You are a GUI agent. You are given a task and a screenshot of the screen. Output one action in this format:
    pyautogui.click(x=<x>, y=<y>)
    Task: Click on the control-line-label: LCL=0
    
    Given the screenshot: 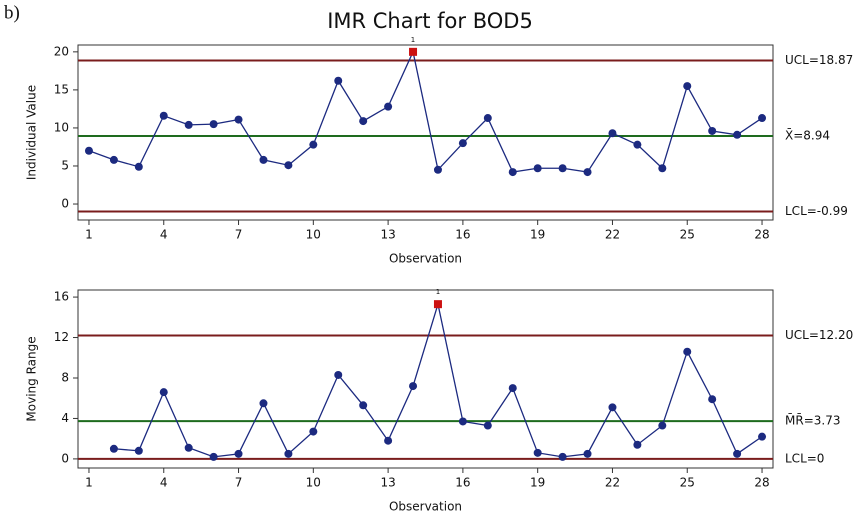 What is the action you would take?
    pyautogui.click(x=804, y=458)
    